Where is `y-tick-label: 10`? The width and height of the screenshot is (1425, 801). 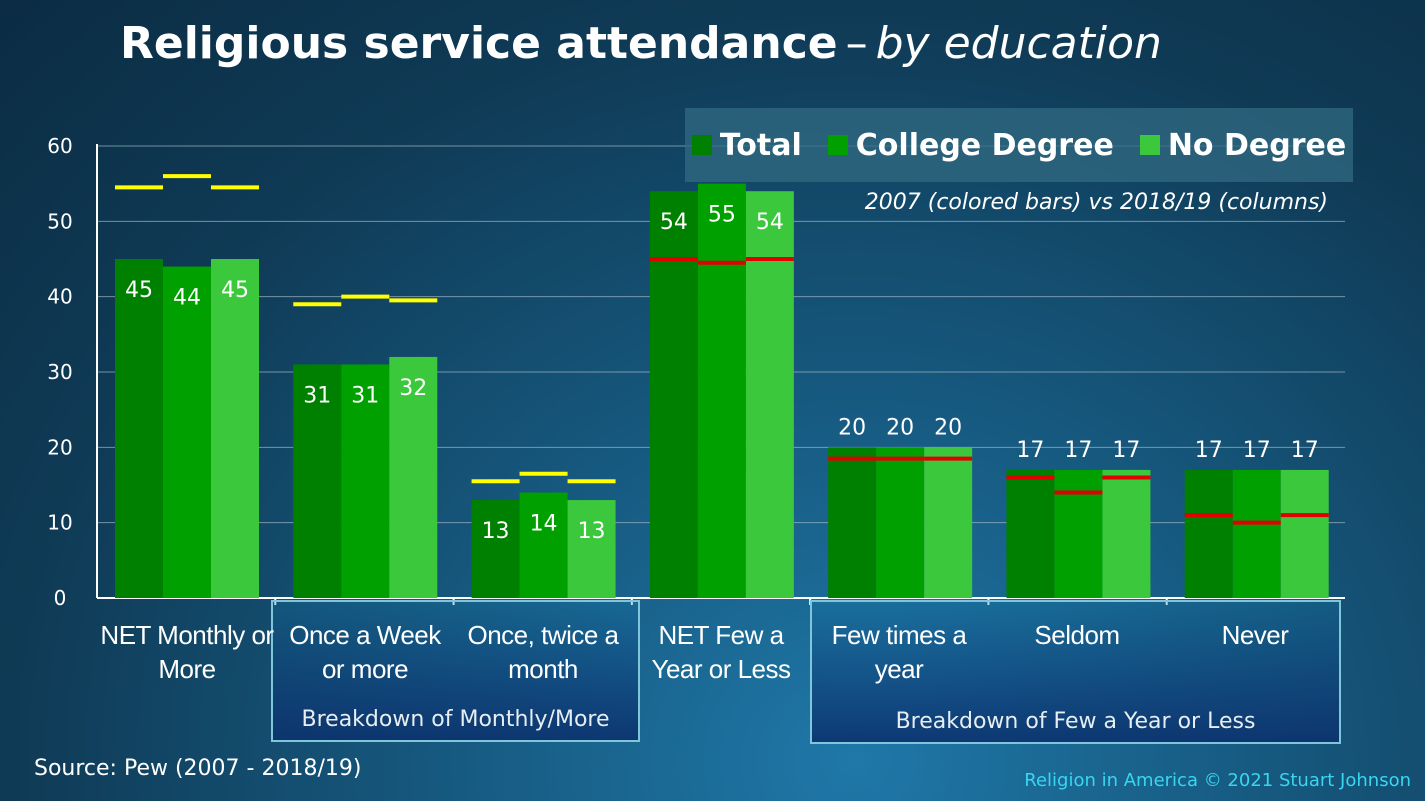 y-tick-label: 10 is located at coordinates (59, 523).